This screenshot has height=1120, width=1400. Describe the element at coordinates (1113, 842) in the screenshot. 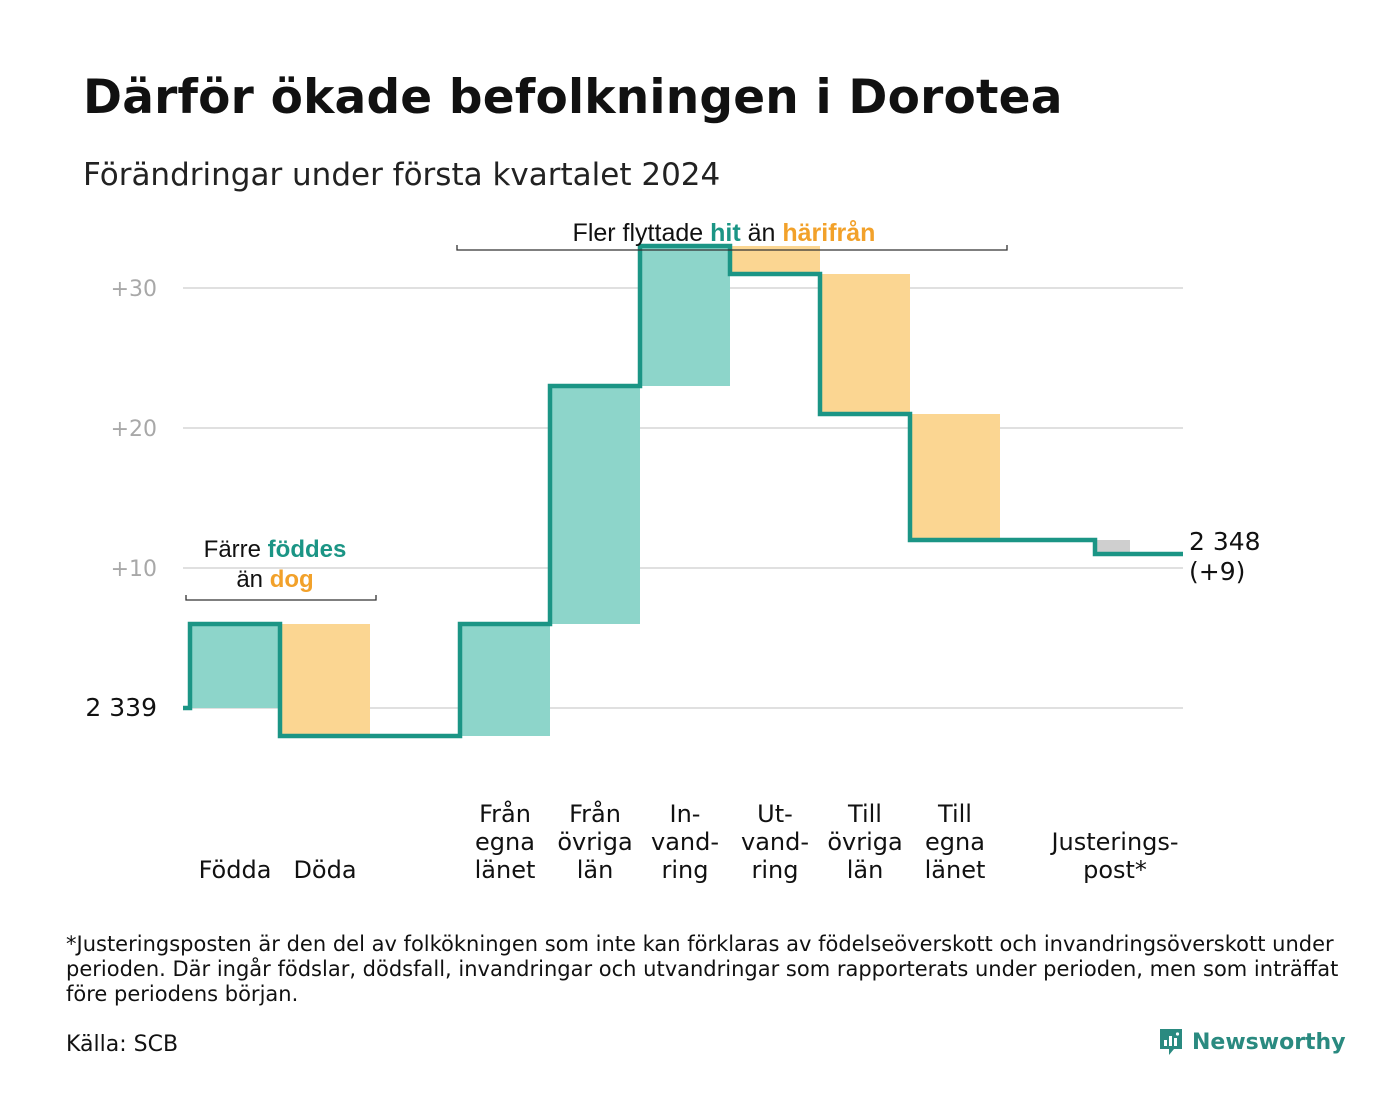

I see `category-label: Justerings-` at that location.